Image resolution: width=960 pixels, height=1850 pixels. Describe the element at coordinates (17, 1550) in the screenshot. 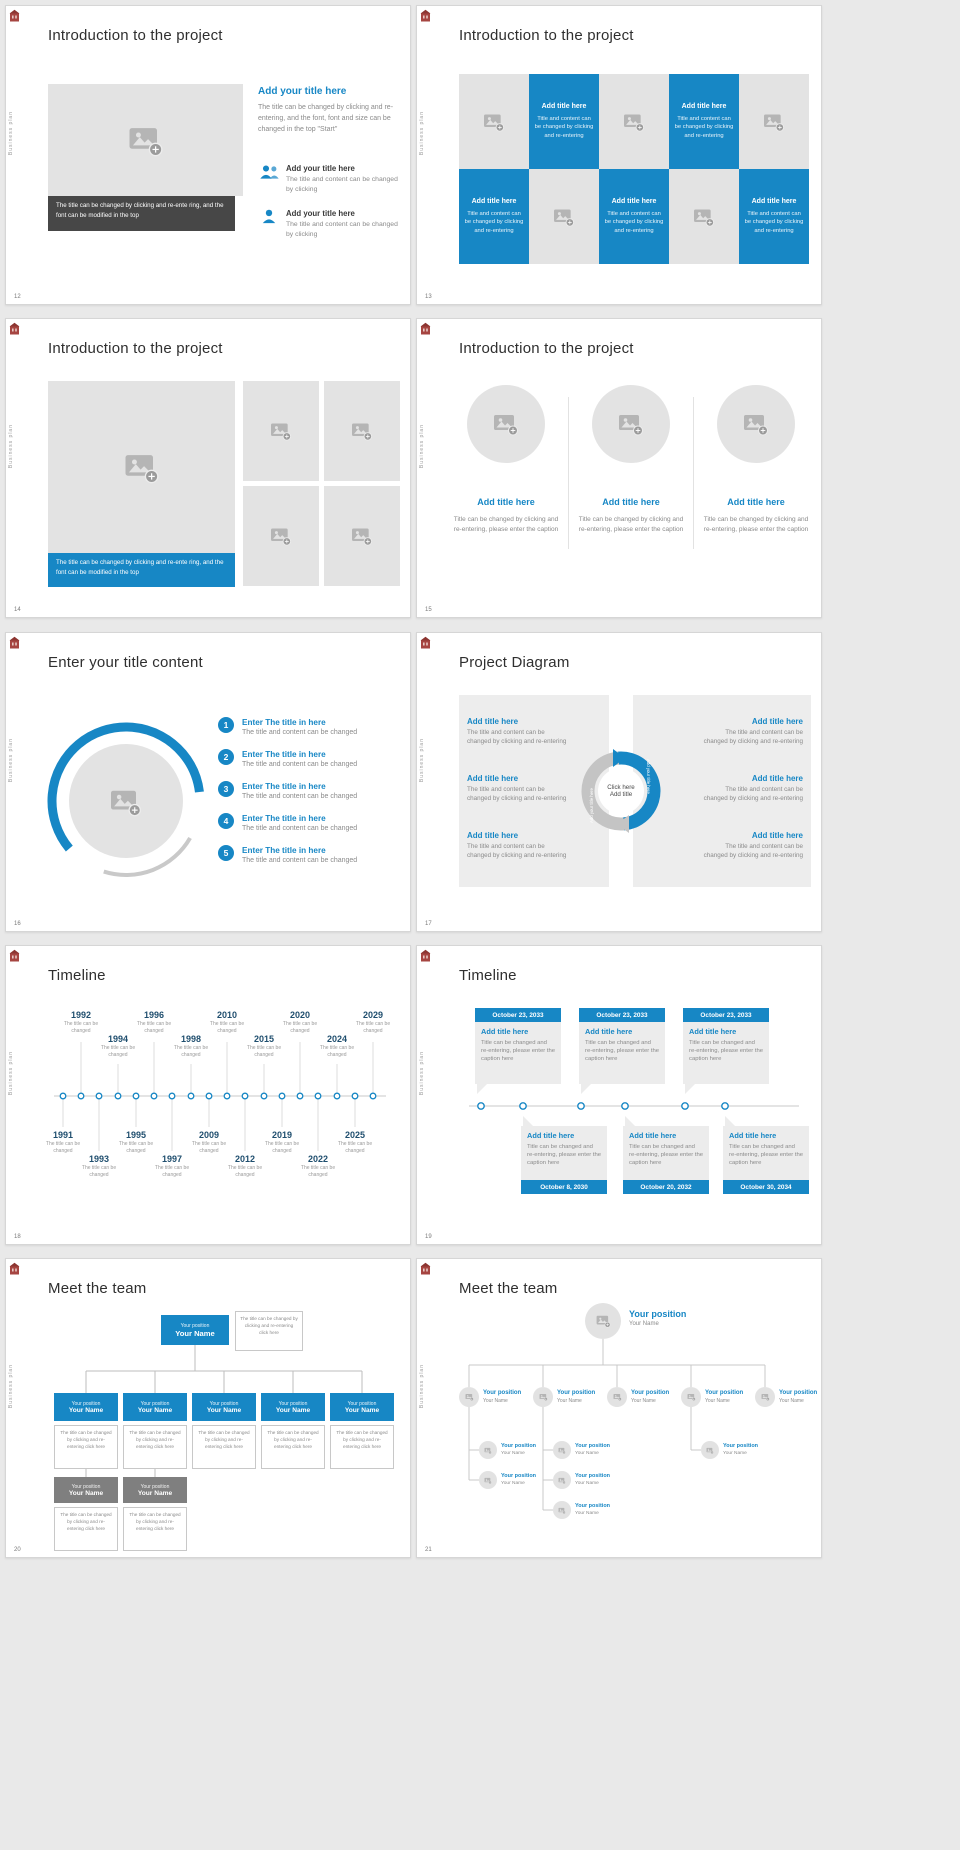

I see `slide-number: 20` at that location.